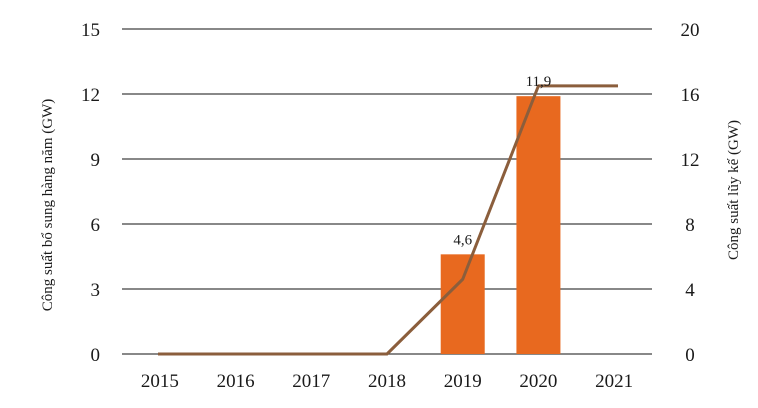  Describe the element at coordinates (90, 30) in the screenshot. I see `left-tick-label: 15` at that location.